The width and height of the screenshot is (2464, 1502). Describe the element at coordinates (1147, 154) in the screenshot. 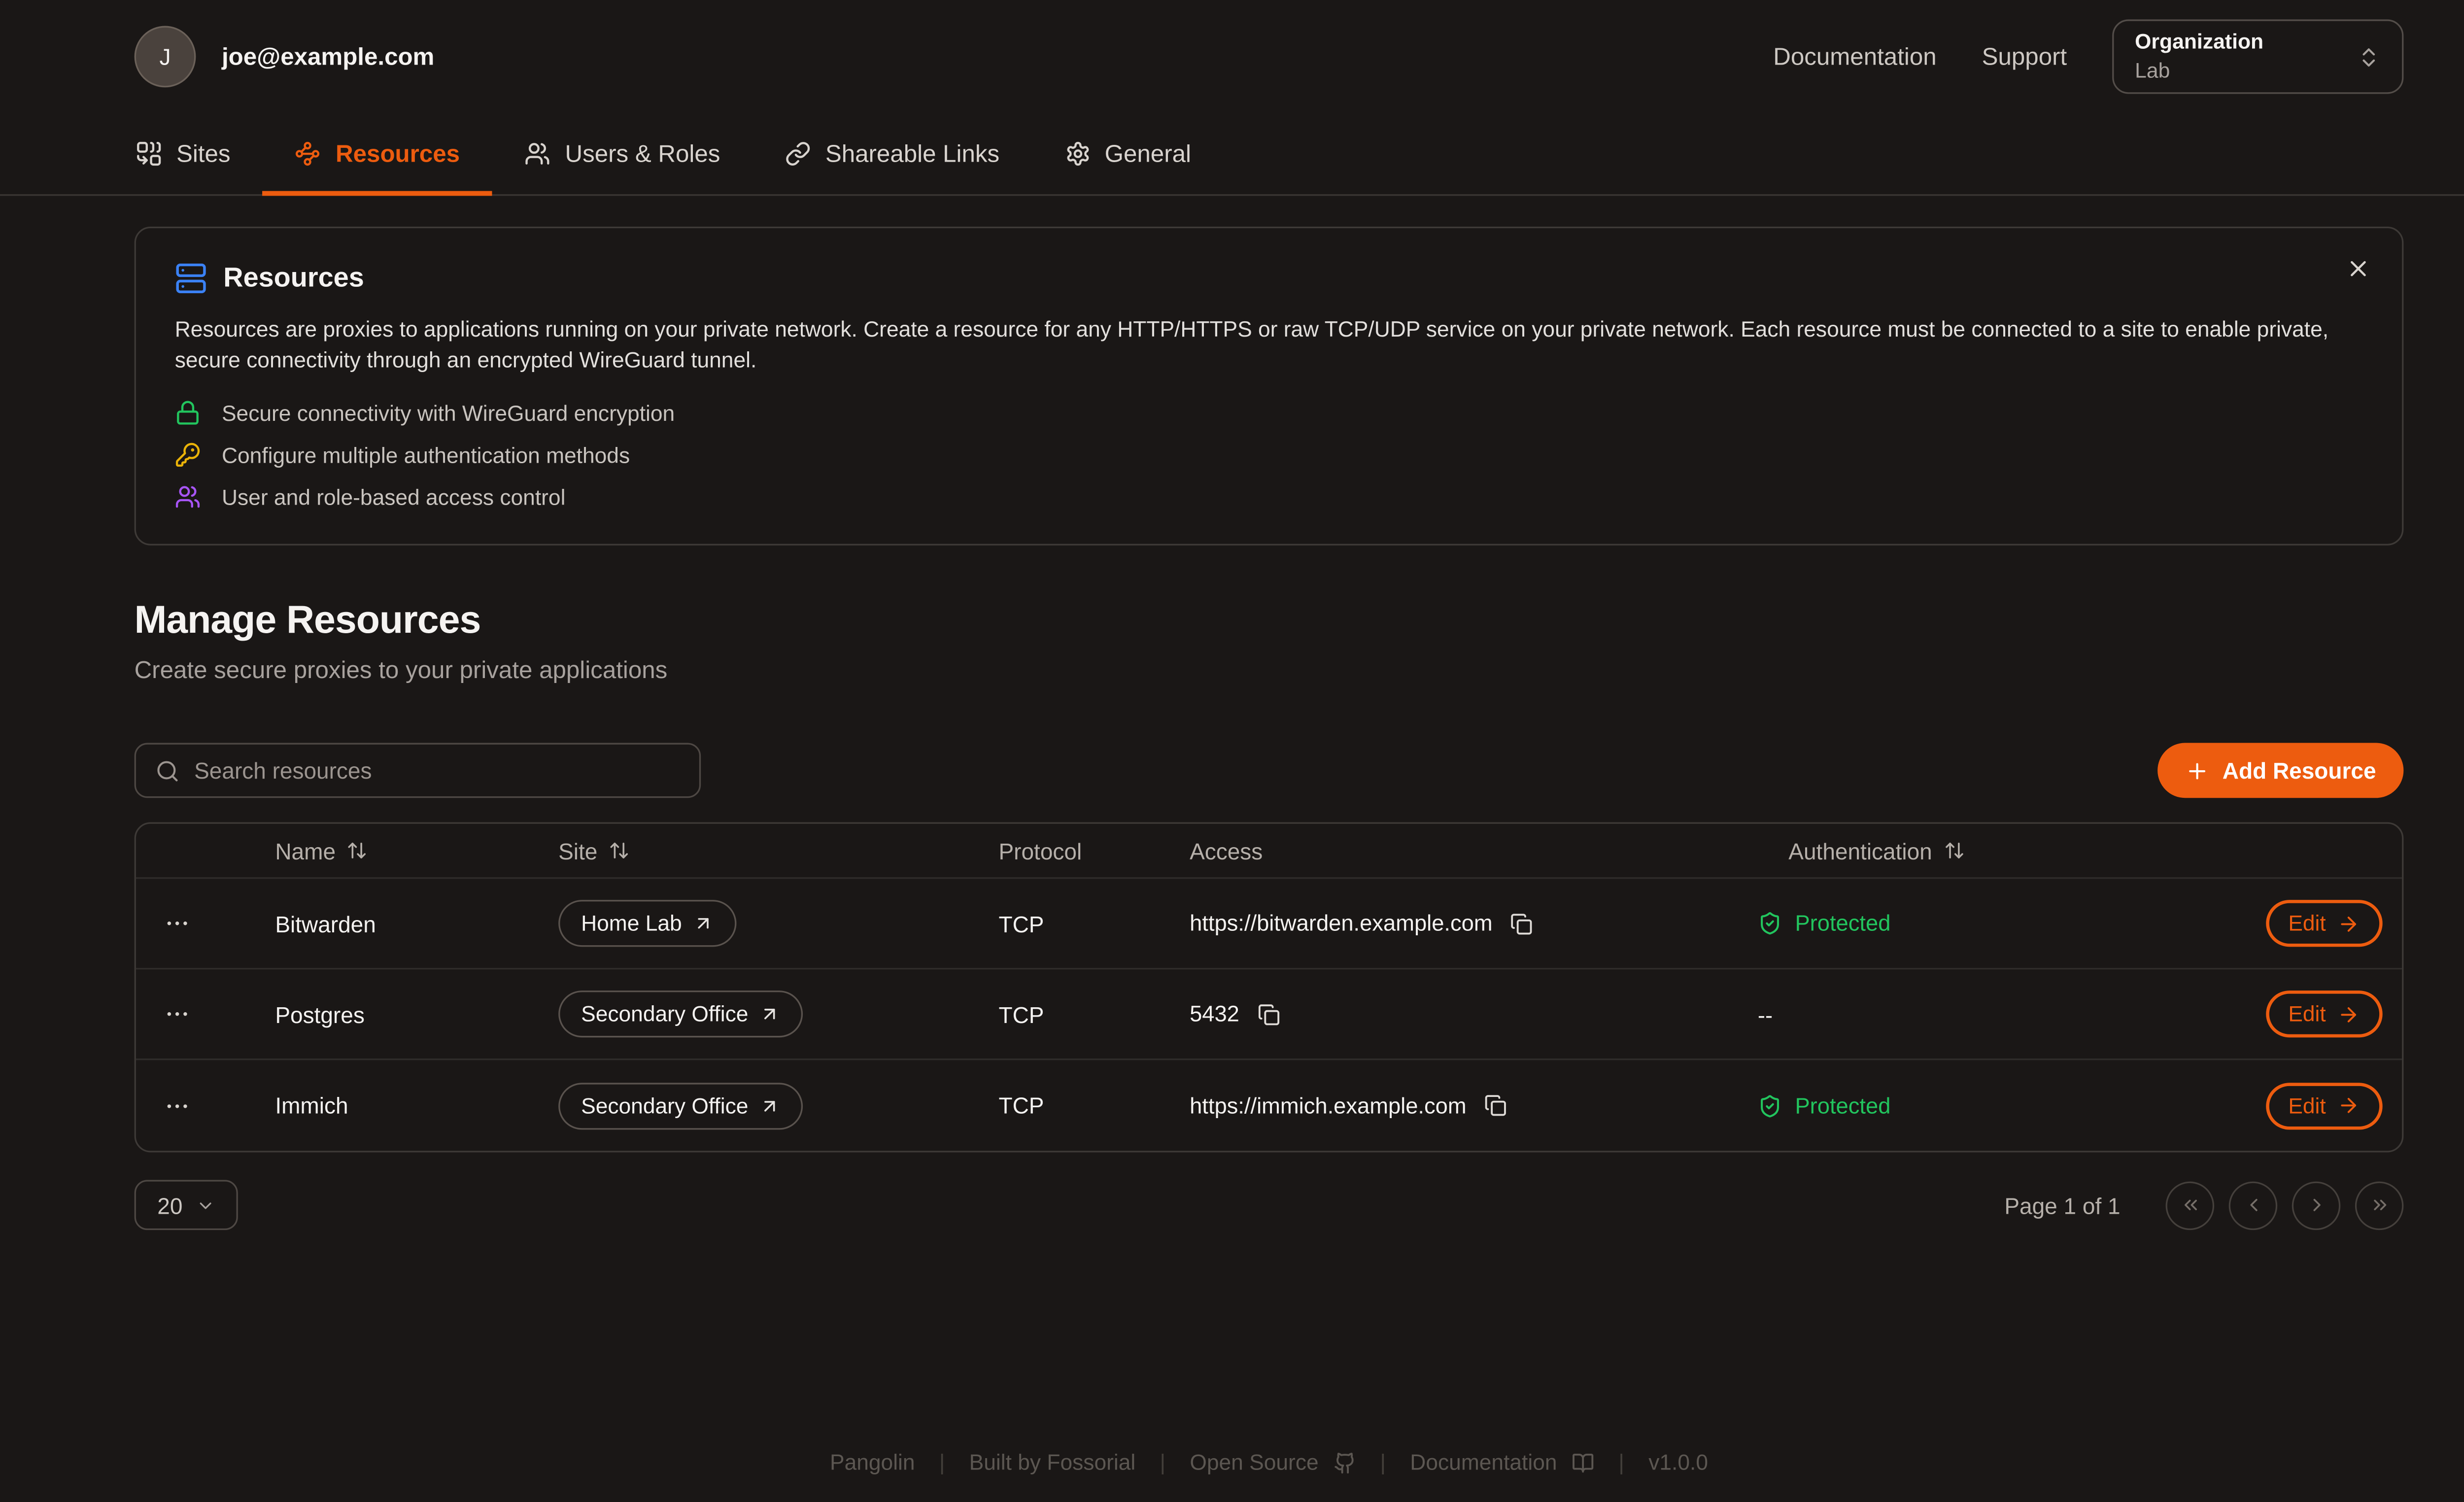

I see `tab-label: General` at that location.